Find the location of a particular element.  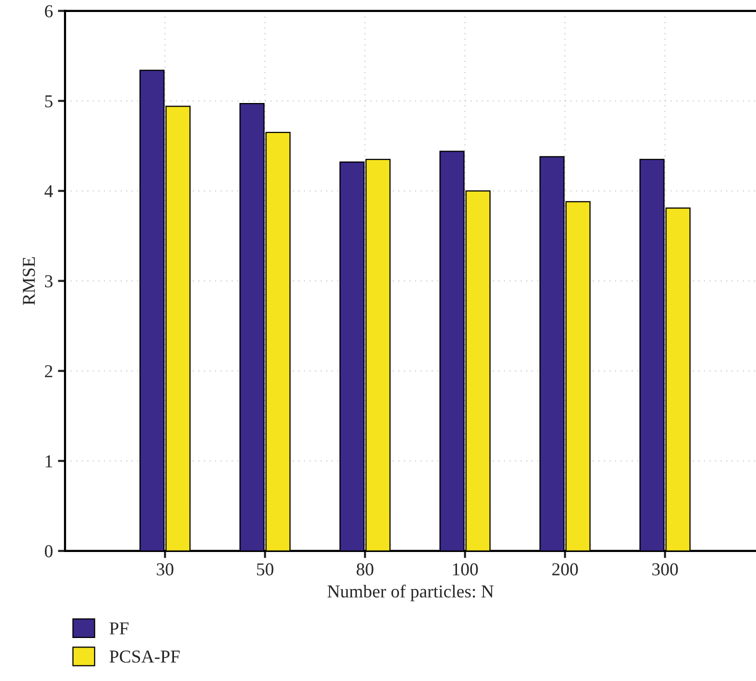

y-tick-label: 4 is located at coordinates (48, 191).